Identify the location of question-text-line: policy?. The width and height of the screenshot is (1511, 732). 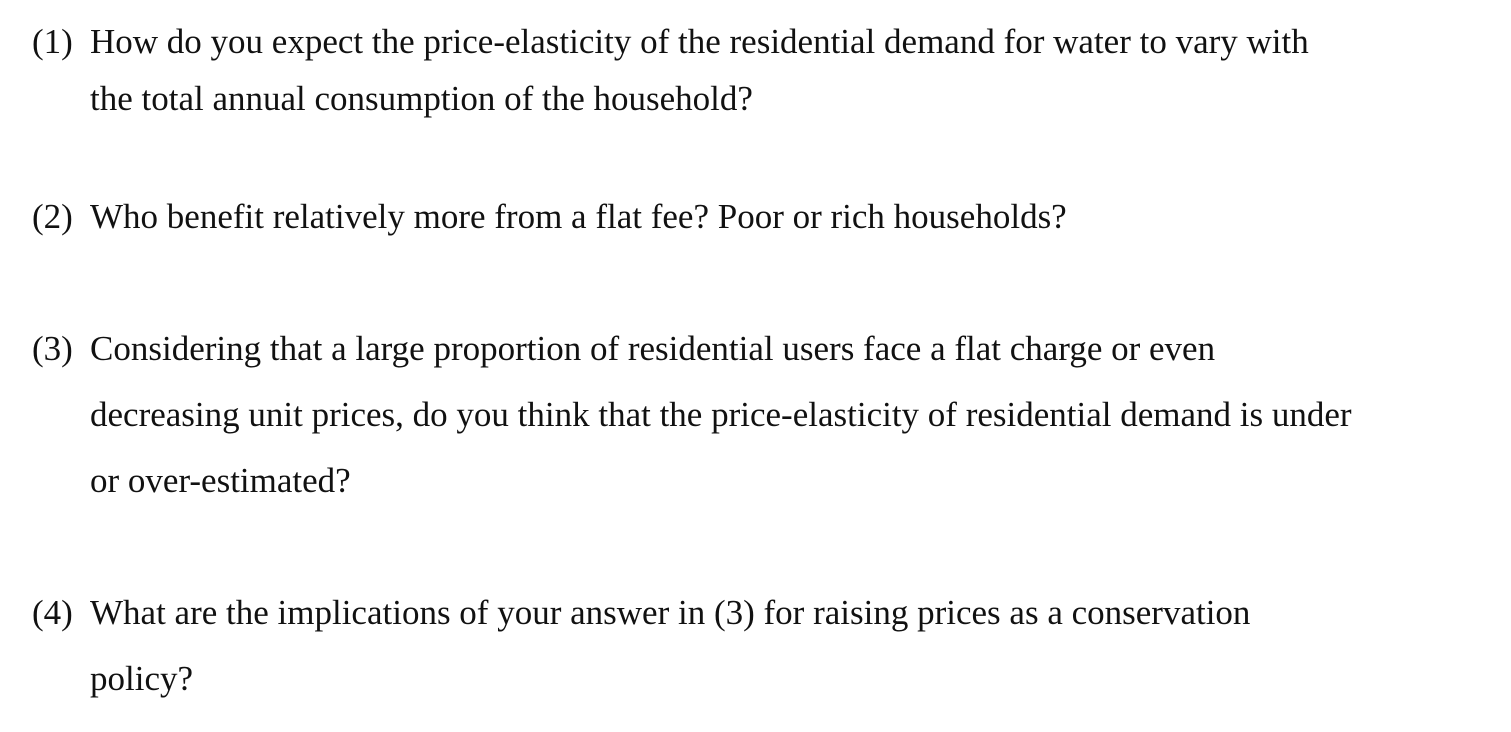
(142, 678).